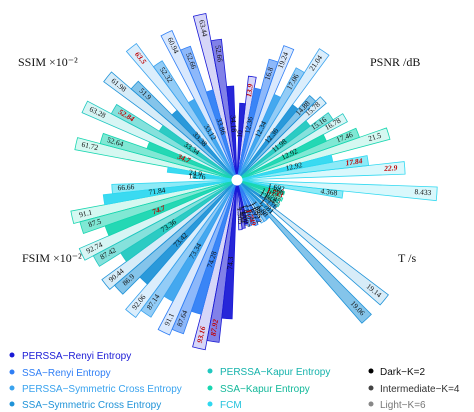 Image resolution: width=474 pixels, height=412 pixels. What do you see at coordinates (371, 388) in the screenshot?
I see `shade-marker-intermediate` at bounding box center [371, 388].